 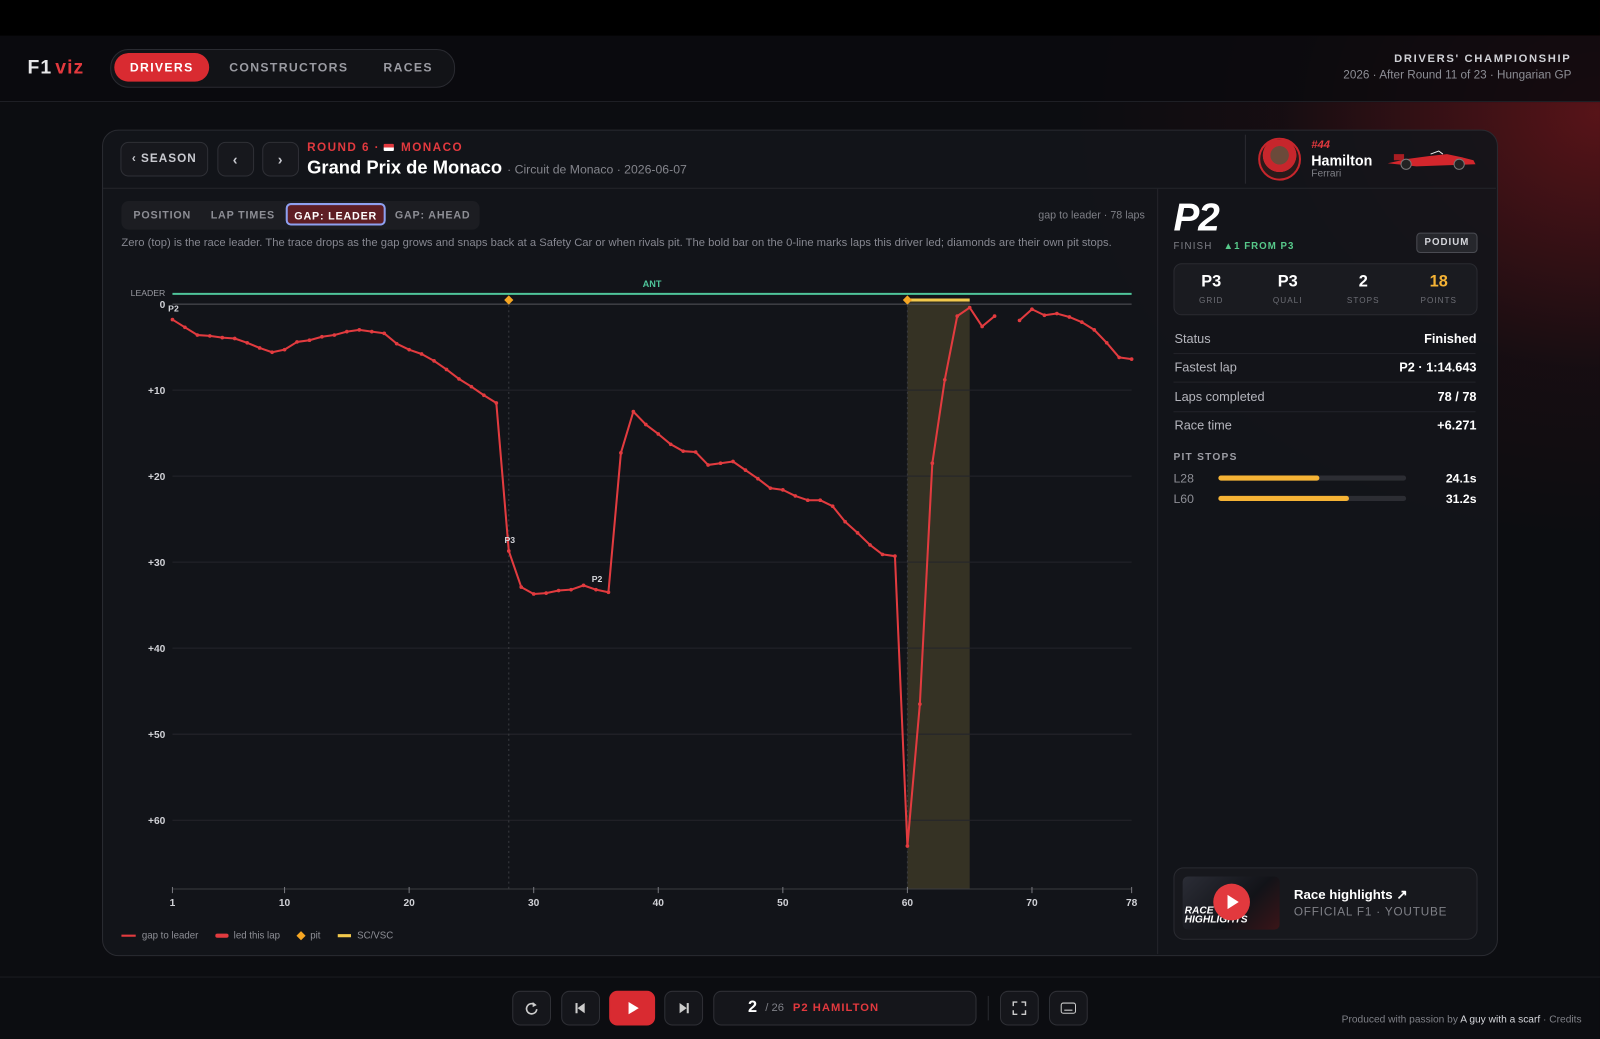 I want to click on chart-tab: GAP: AHEAD, so click(x=432, y=215).